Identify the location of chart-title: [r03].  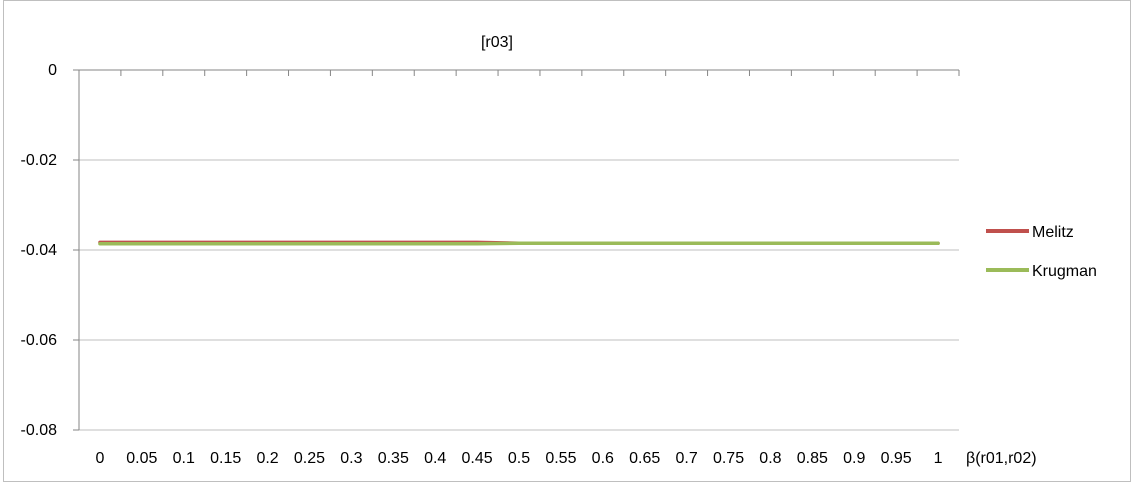
(497, 42).